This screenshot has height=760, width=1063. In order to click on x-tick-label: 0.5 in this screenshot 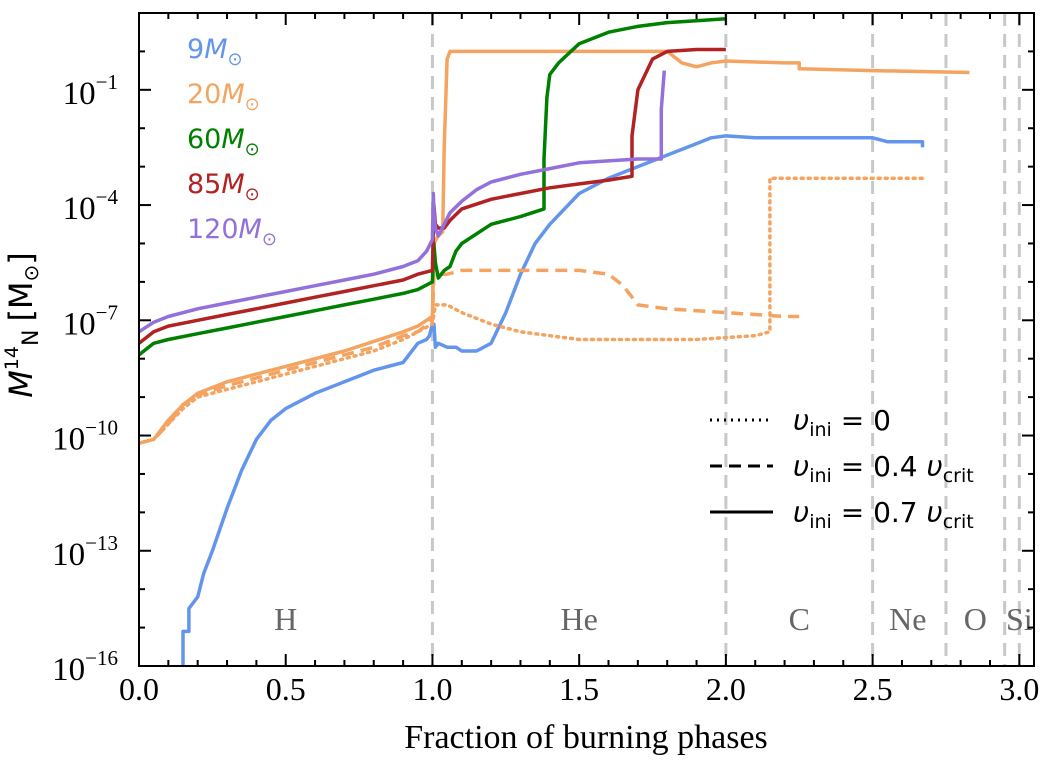, I will do `click(286, 689)`.